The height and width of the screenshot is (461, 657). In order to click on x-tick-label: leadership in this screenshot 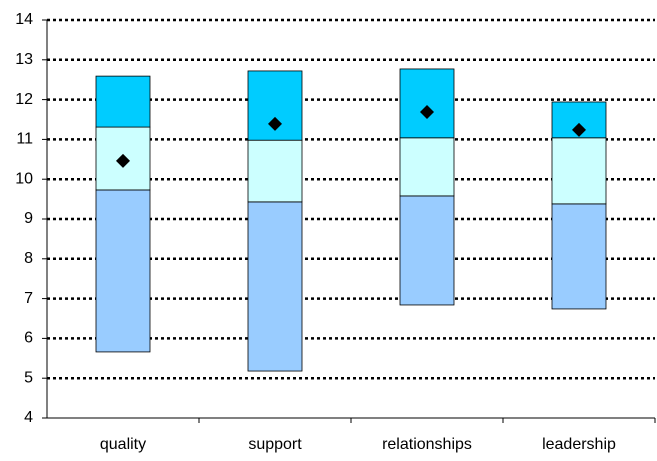, I will do `click(579, 444)`.